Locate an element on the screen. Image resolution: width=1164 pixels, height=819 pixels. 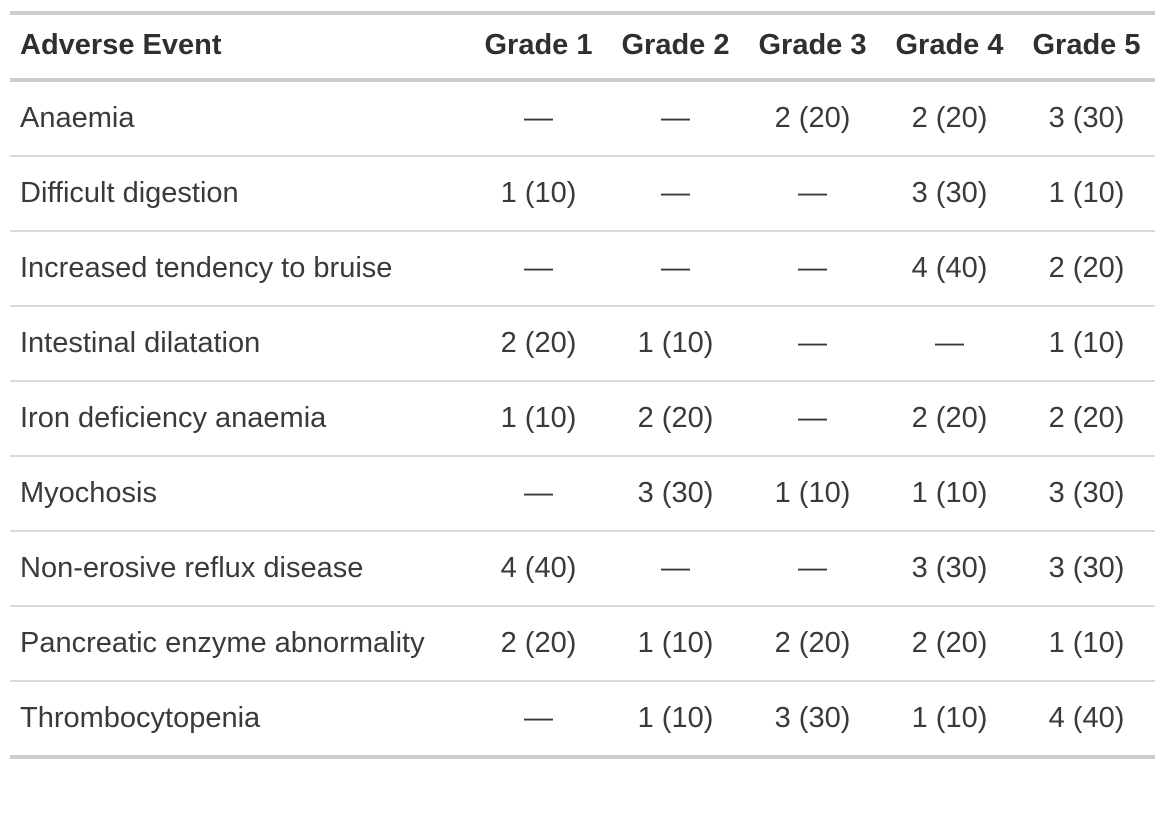
grade-4-value: — is located at coordinates (949, 344).